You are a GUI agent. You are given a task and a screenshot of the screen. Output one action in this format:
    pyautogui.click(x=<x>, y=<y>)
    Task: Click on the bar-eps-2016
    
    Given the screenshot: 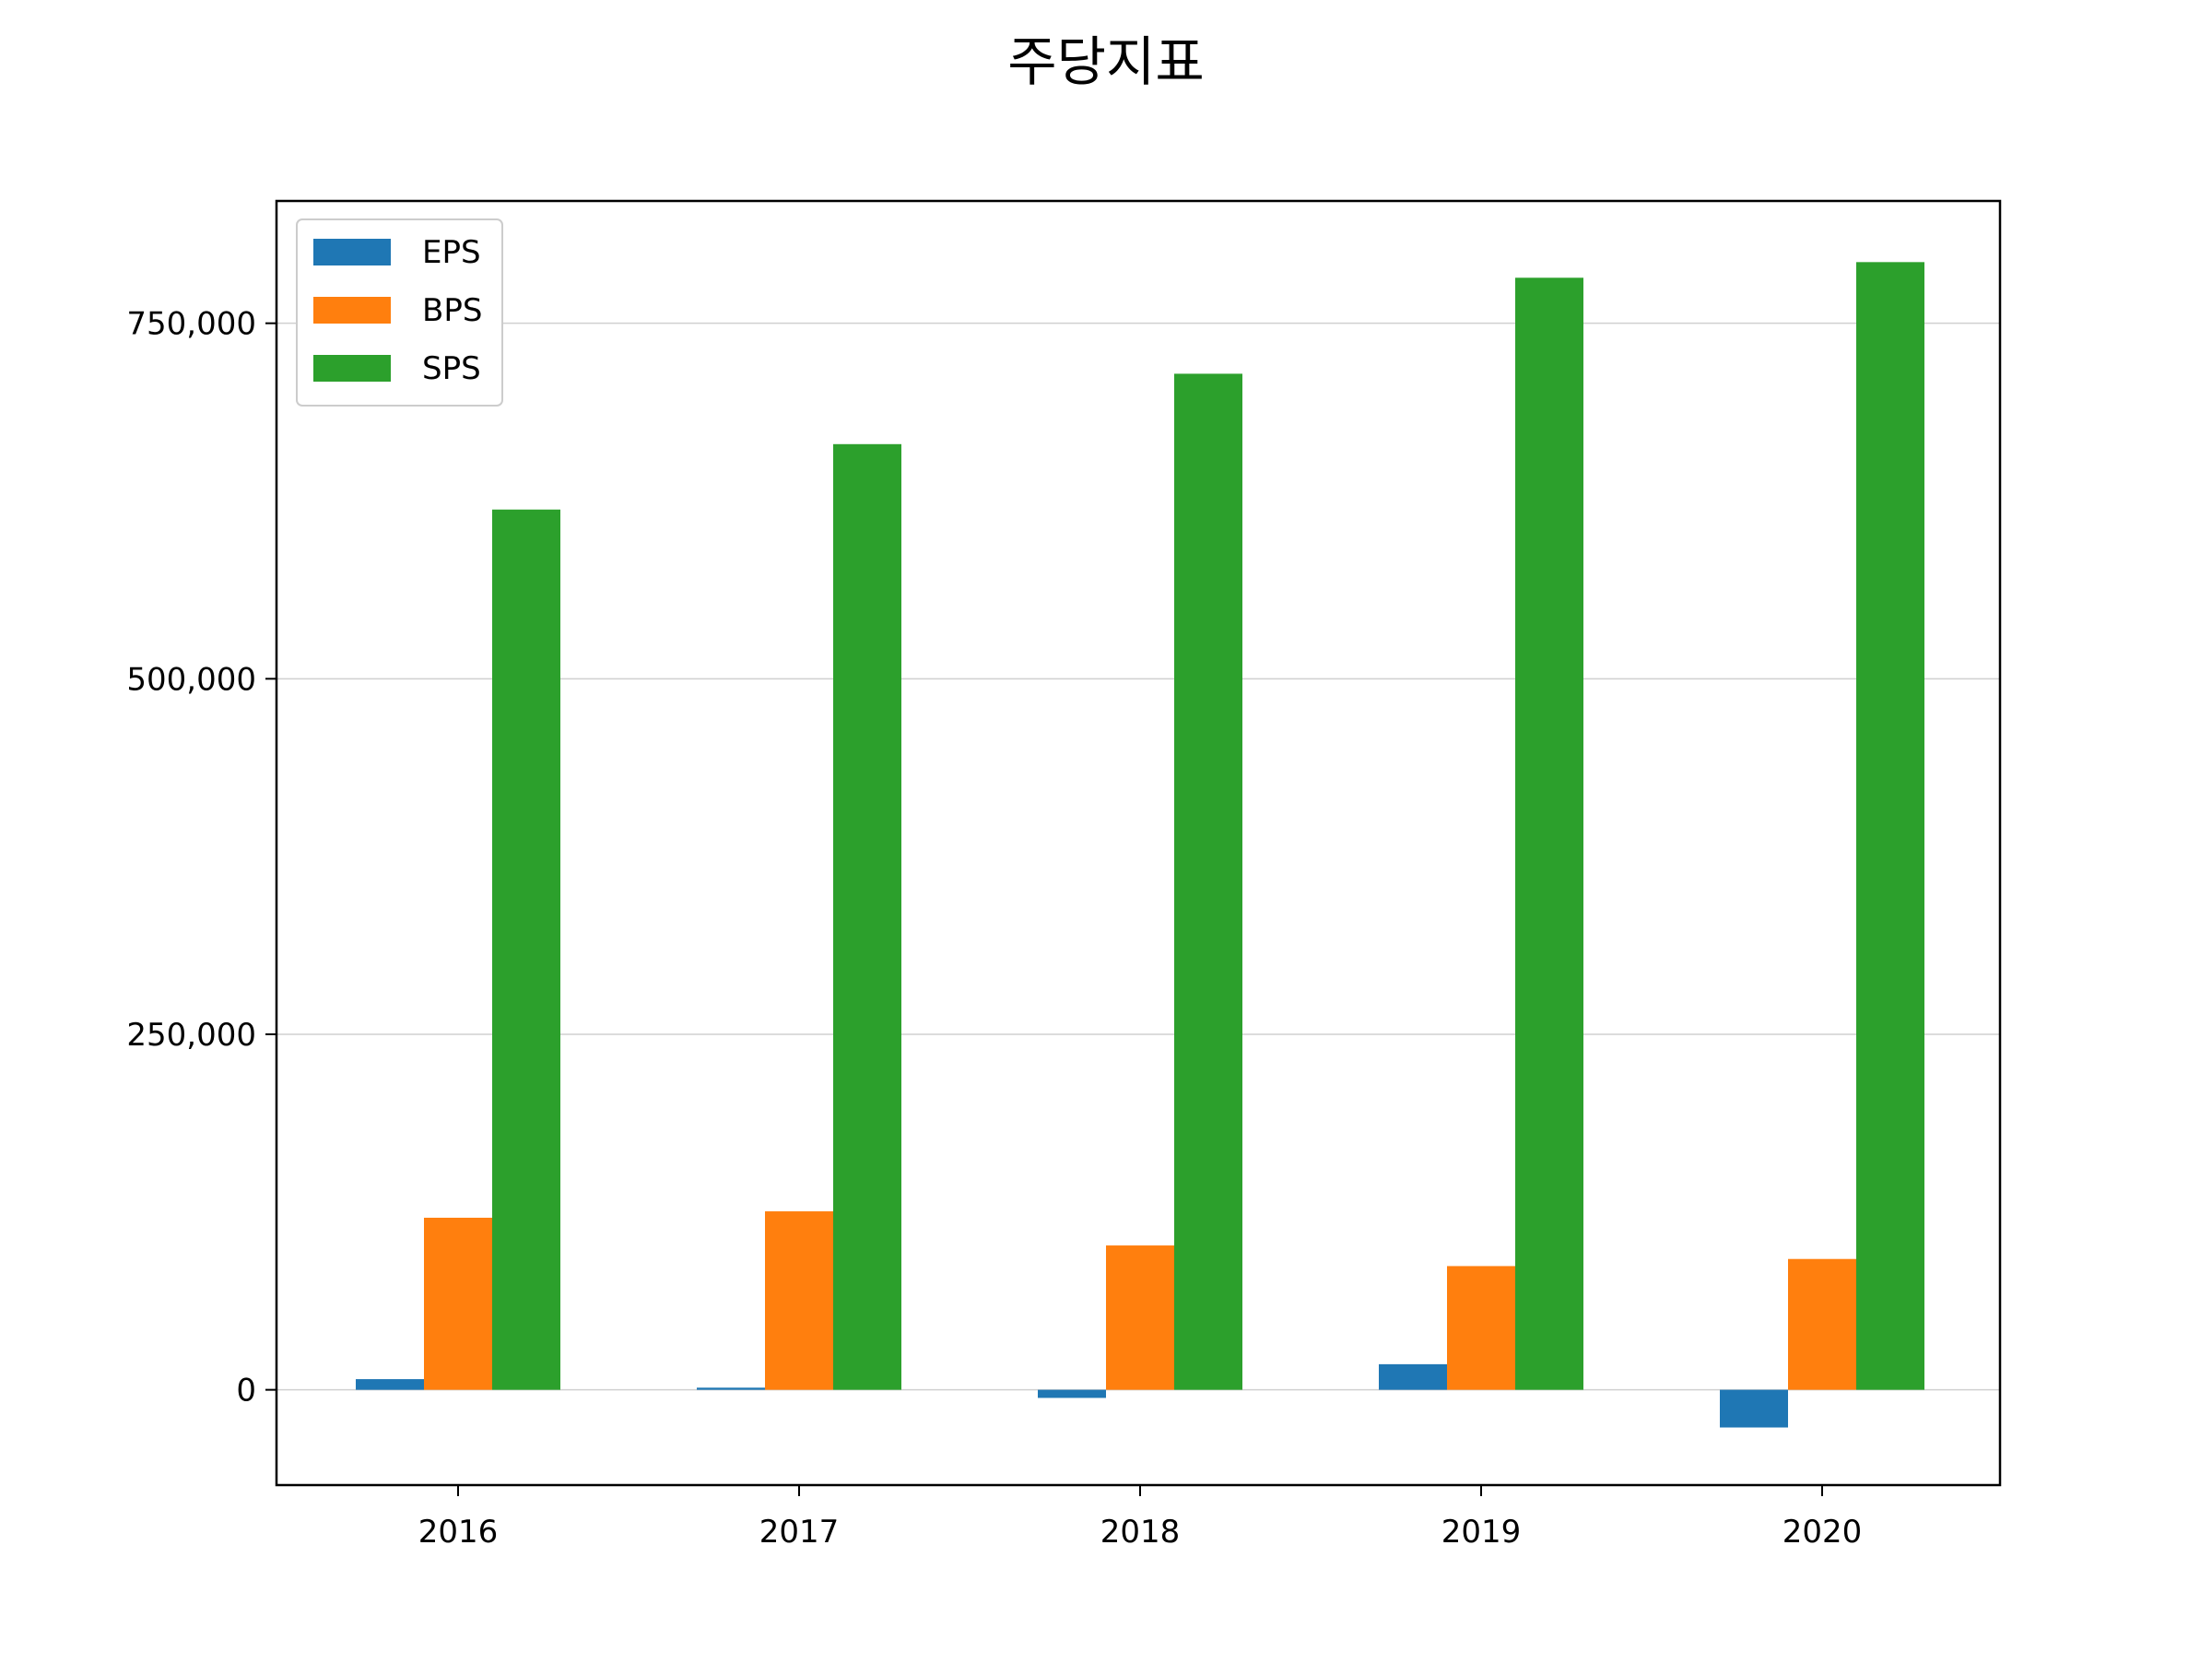 What is the action you would take?
    pyautogui.click(x=390, y=1384)
    